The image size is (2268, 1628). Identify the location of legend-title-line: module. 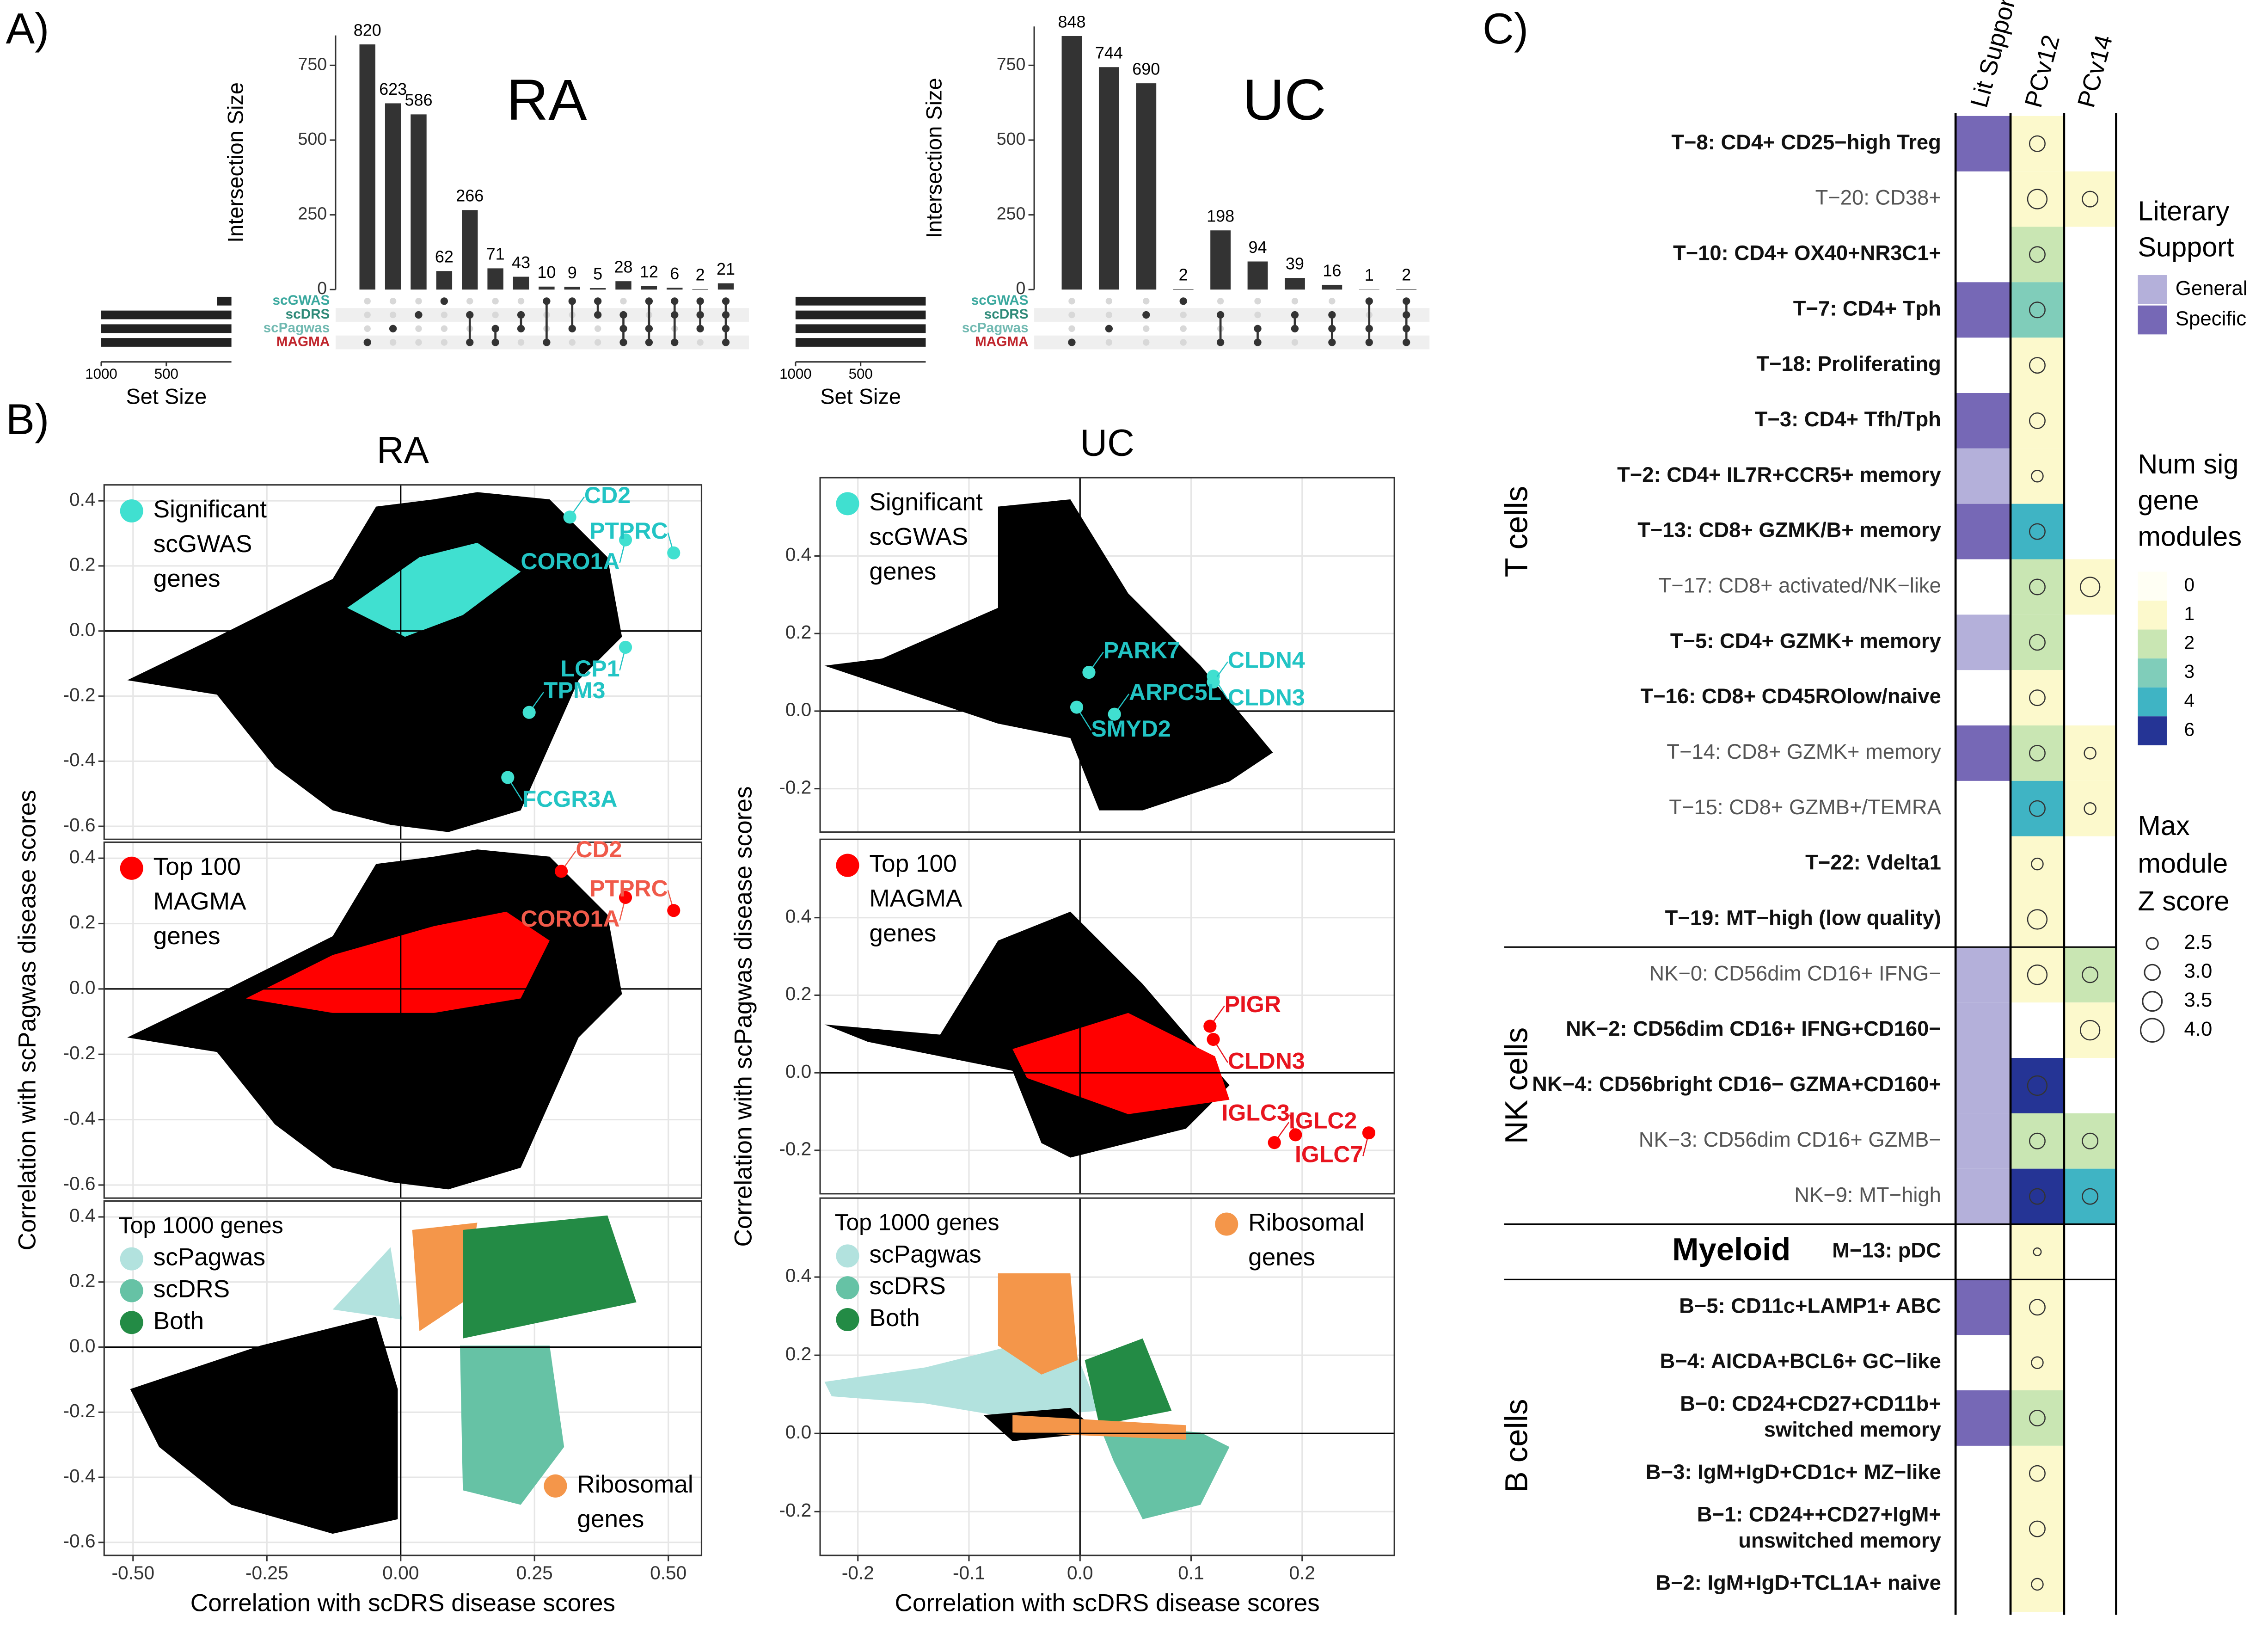
(2183, 863).